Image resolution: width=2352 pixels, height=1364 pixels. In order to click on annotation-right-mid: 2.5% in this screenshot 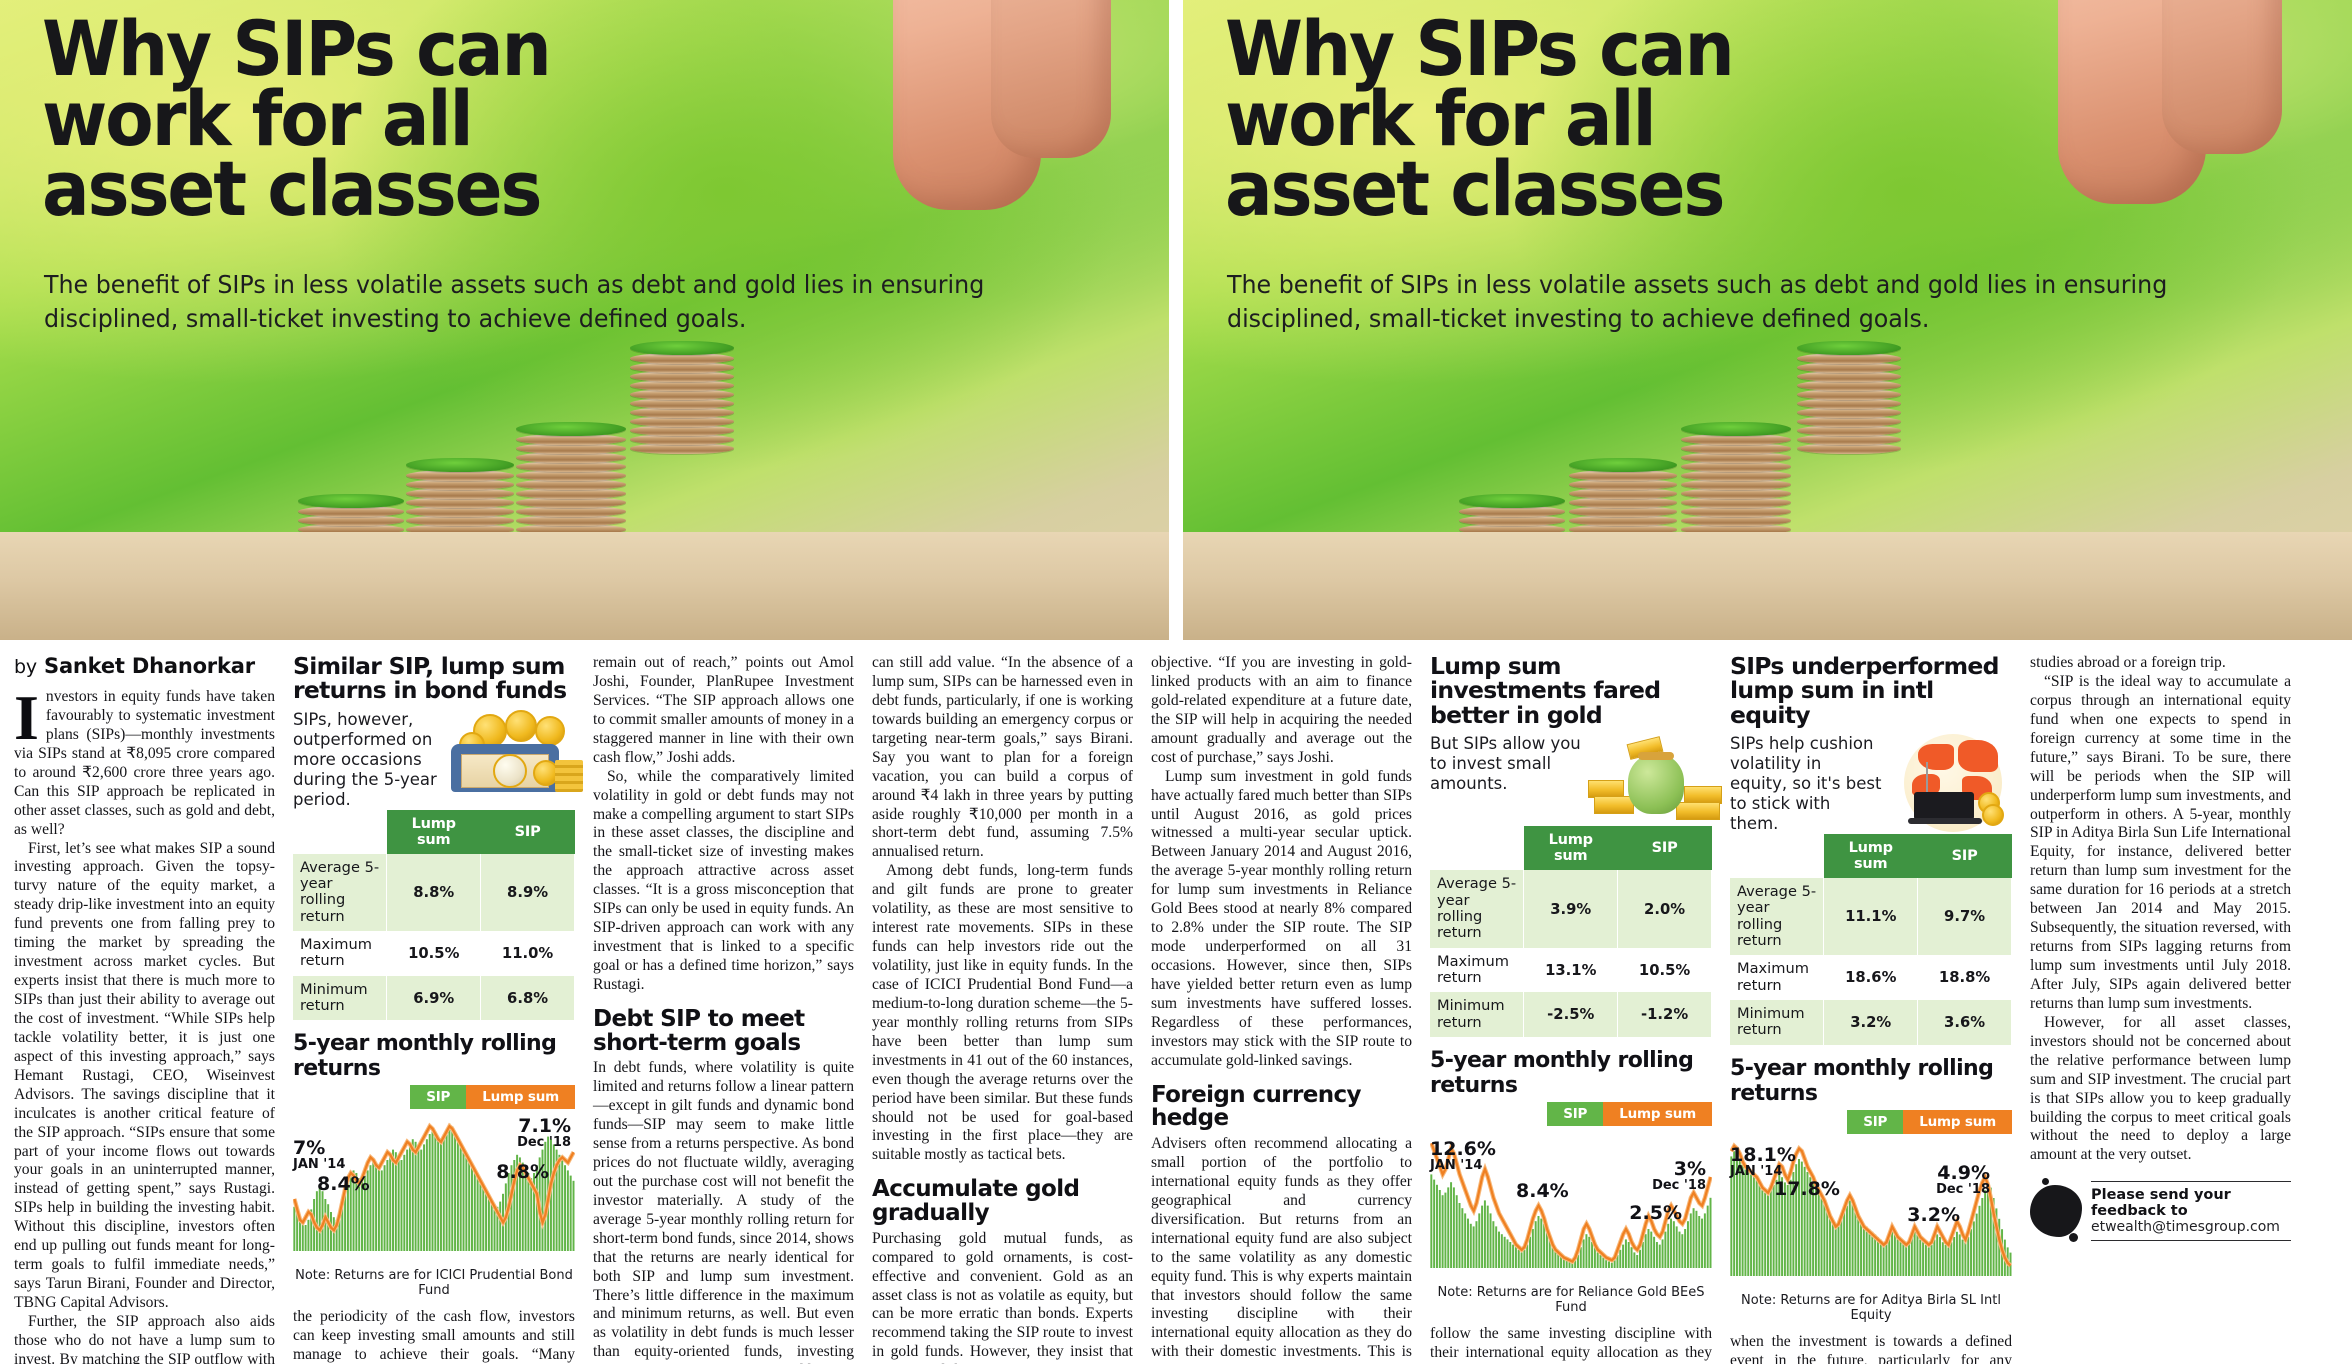, I will do `click(1655, 1213)`.